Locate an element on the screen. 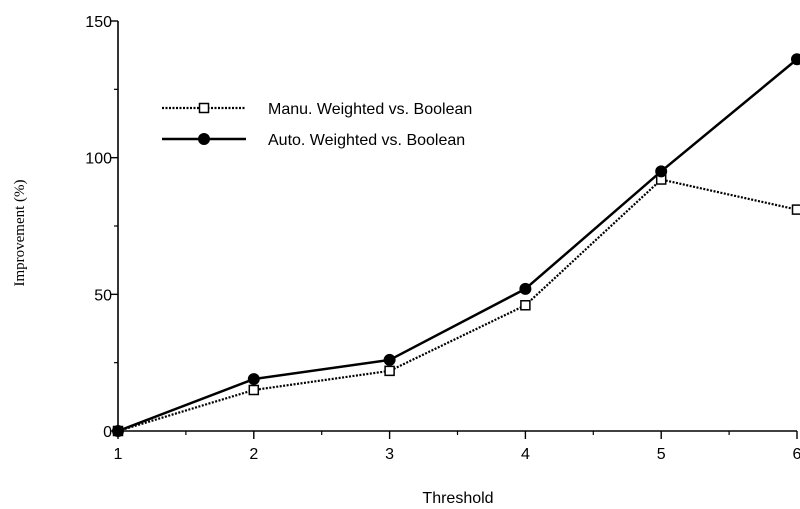  y-axis-title: Improvement (%) is located at coordinates (20, 232).